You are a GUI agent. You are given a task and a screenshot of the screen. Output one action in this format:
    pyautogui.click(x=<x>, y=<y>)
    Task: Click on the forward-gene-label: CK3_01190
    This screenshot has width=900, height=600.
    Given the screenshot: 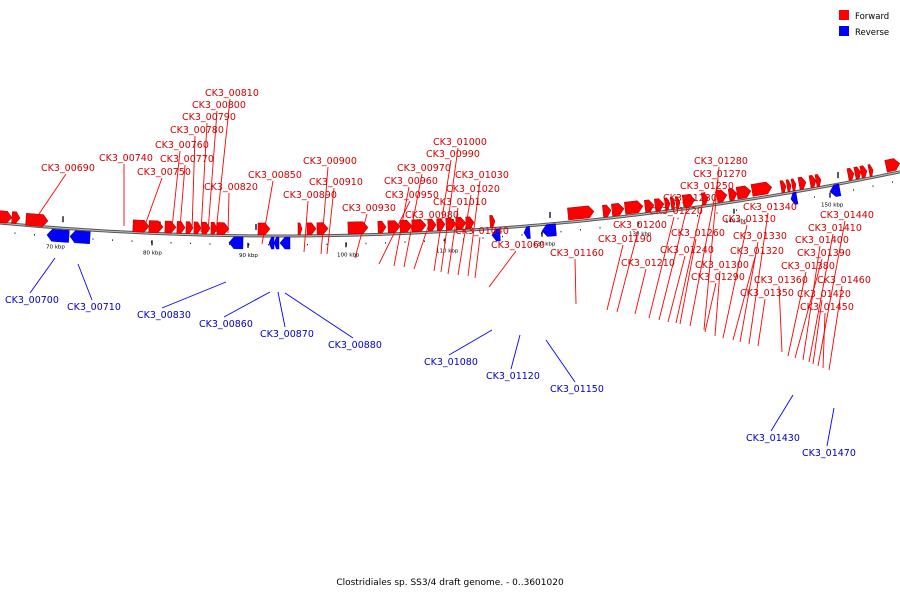 What is the action you would take?
    pyautogui.click(x=625, y=239)
    